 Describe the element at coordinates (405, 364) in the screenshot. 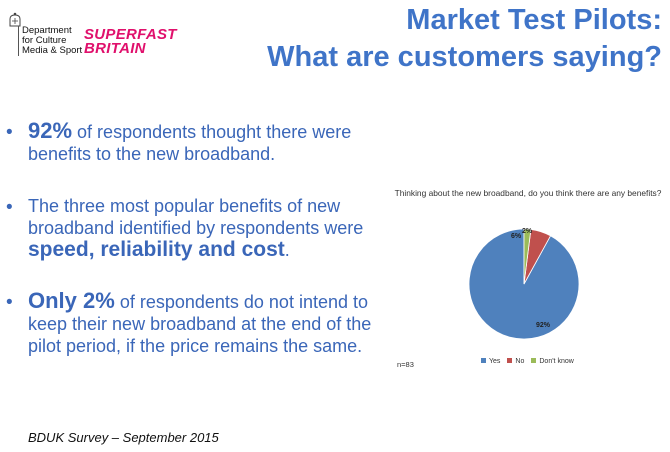

I see `sample-size-note: n=83` at that location.